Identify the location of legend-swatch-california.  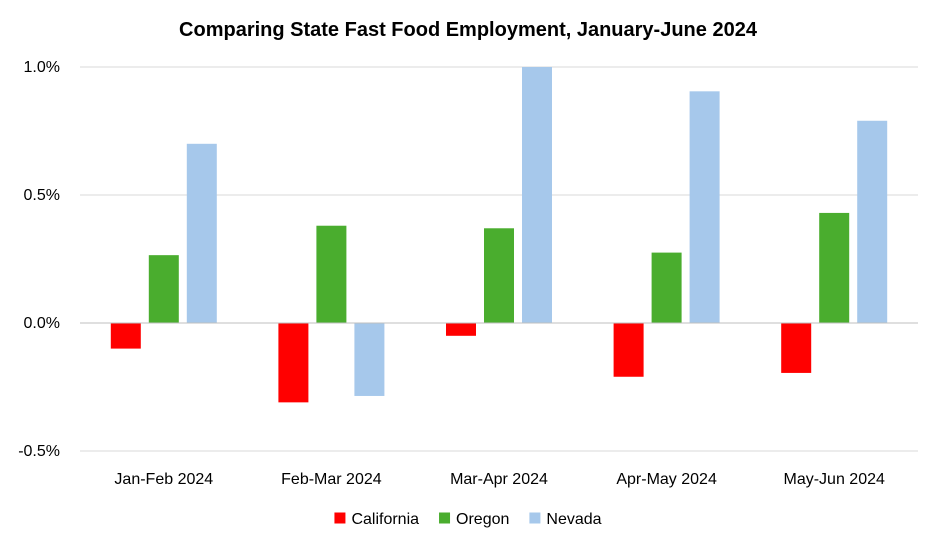
(340, 518).